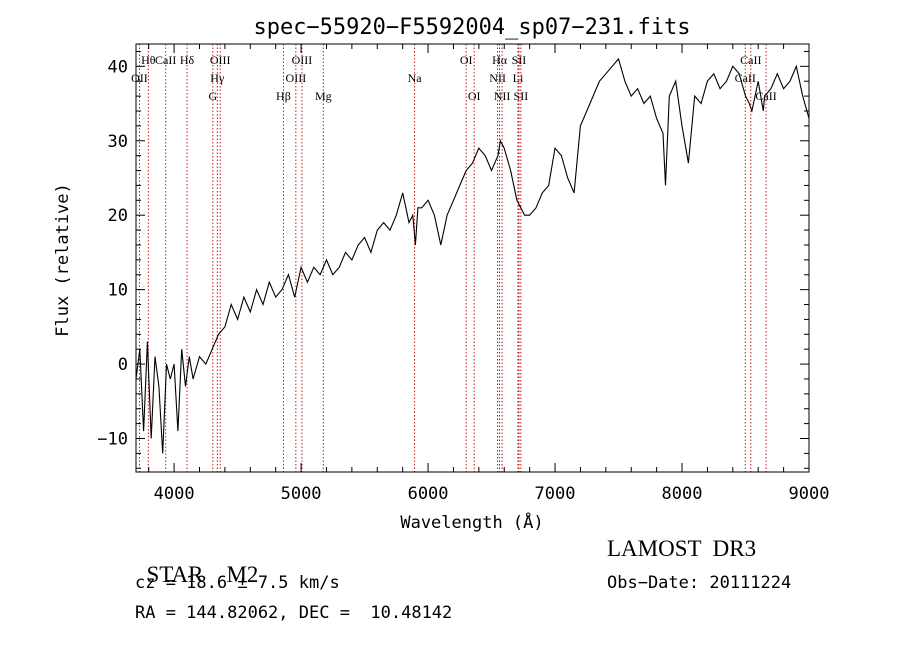  I want to click on x-tick-label: 9000, so click(809, 494).